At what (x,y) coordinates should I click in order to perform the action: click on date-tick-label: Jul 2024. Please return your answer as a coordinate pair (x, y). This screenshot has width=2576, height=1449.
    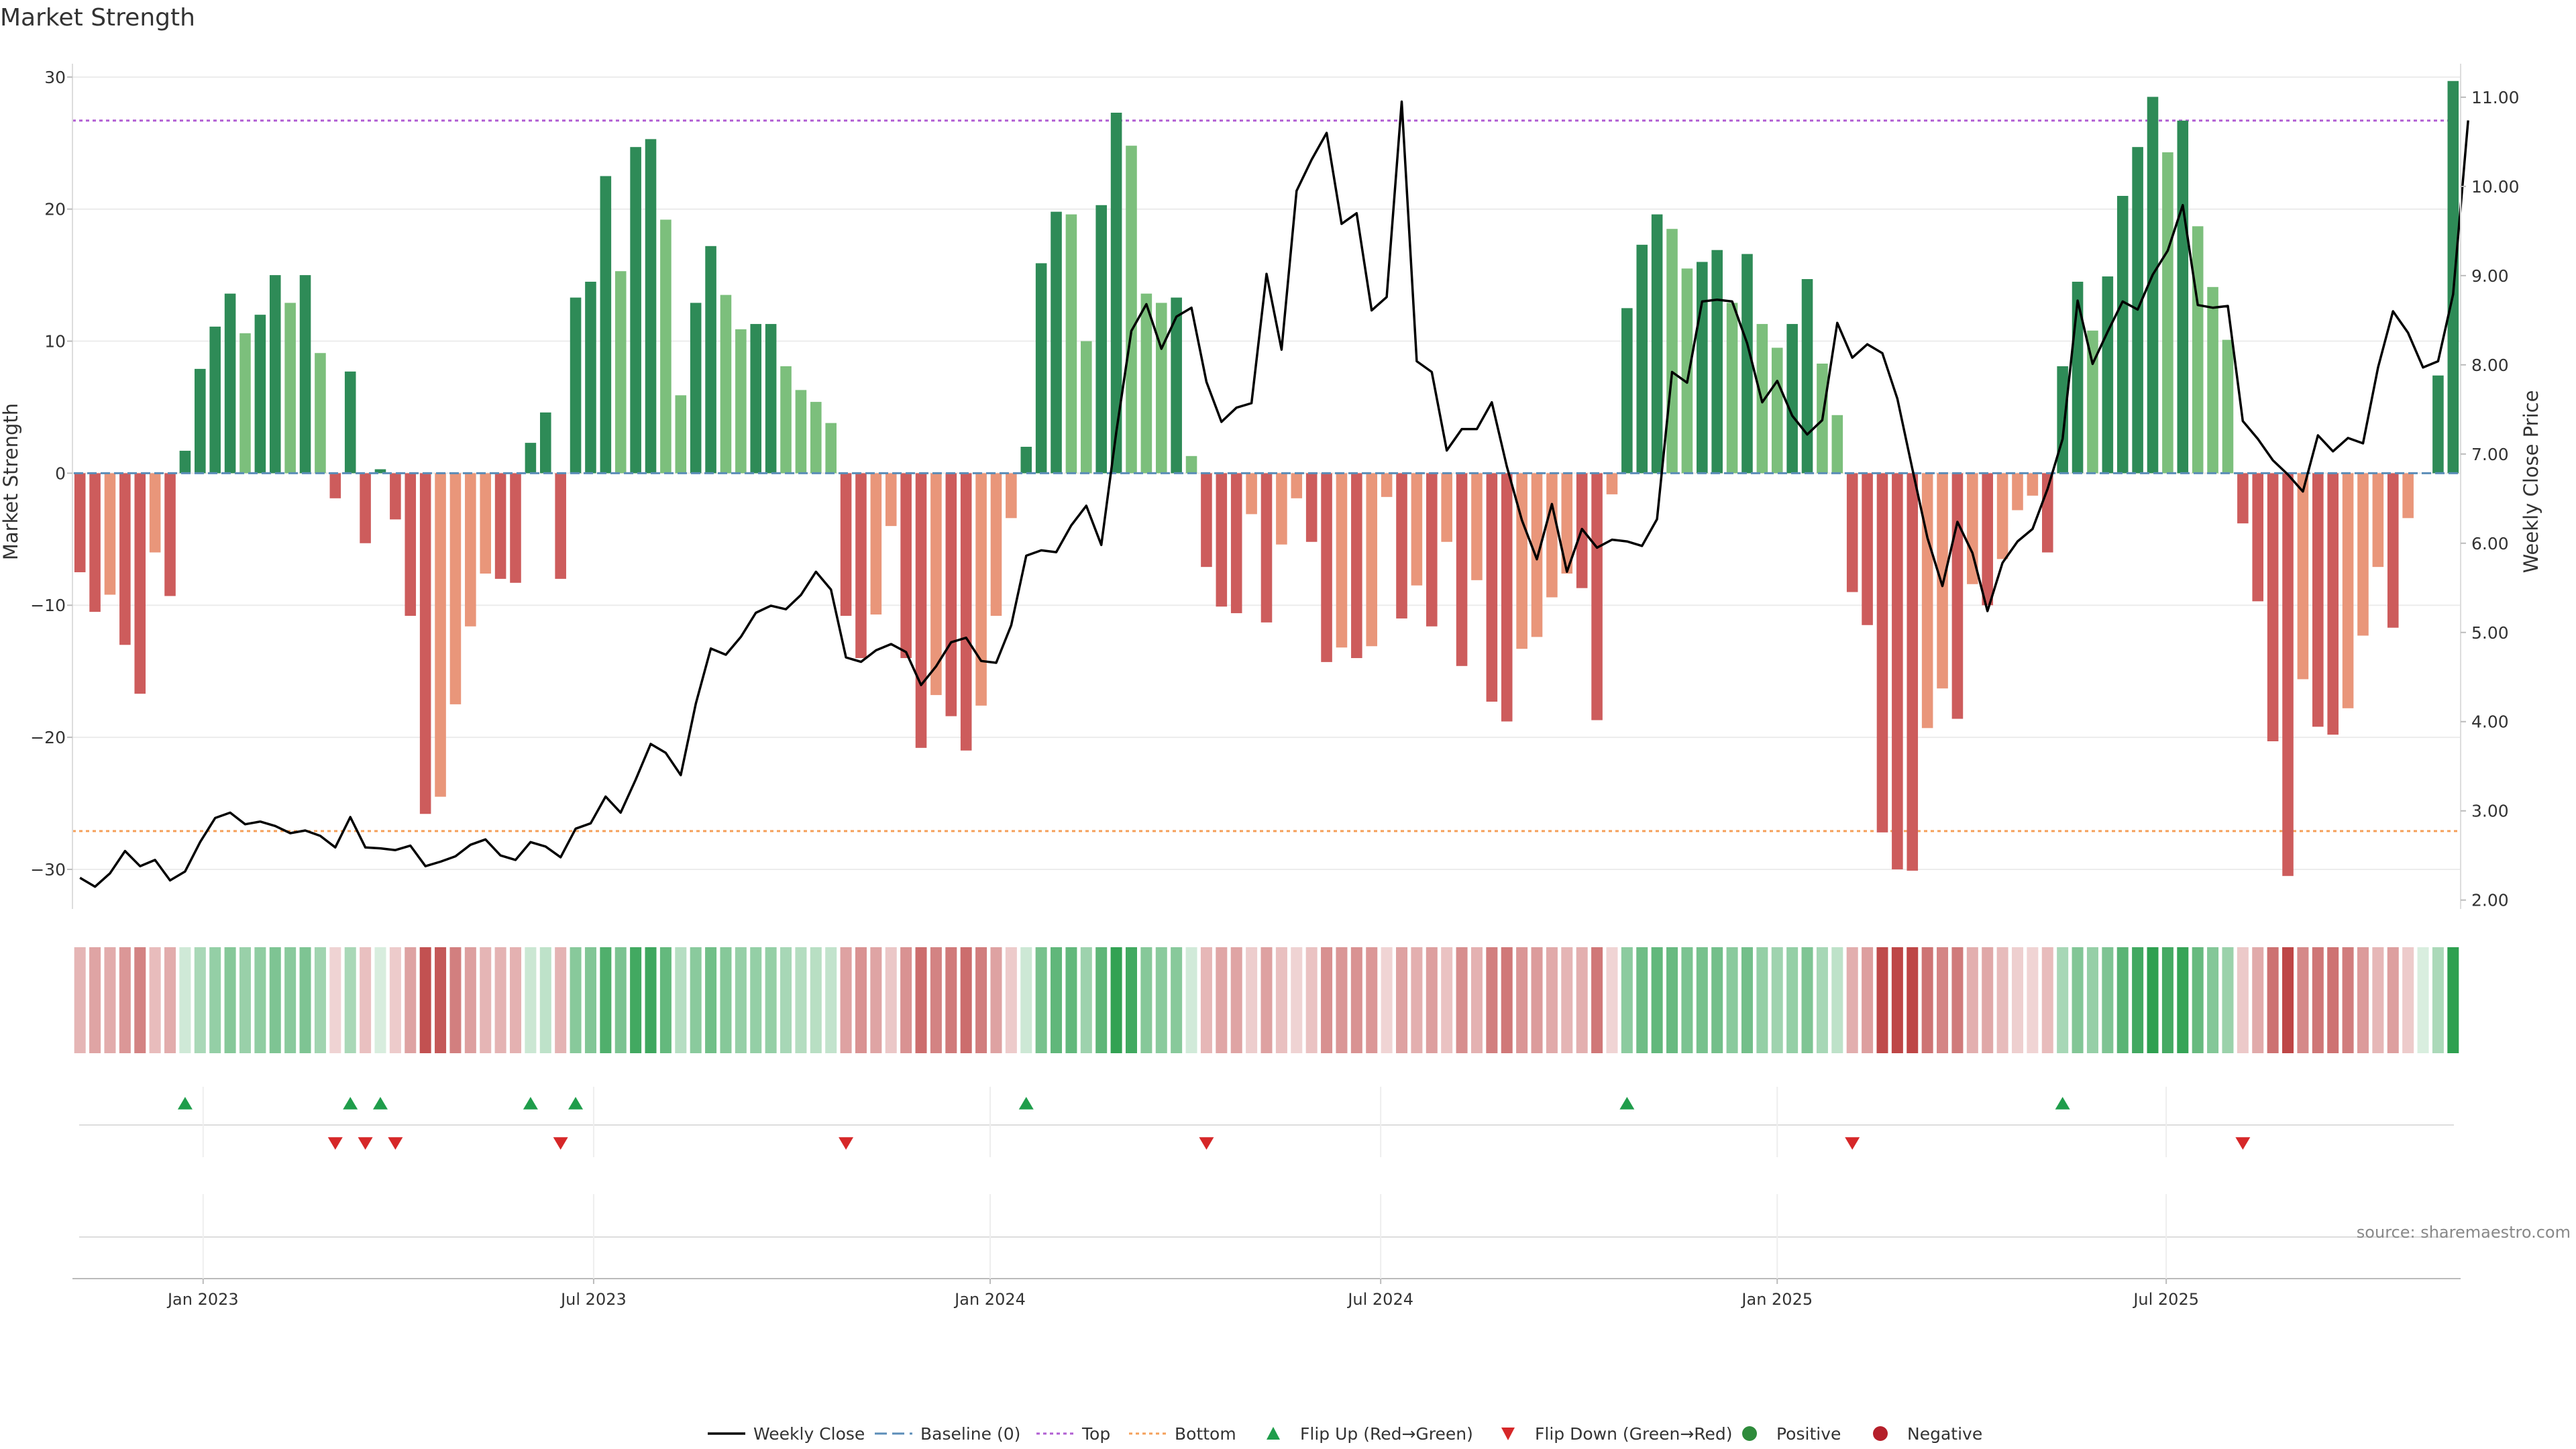
    Looking at the image, I should click on (1379, 1299).